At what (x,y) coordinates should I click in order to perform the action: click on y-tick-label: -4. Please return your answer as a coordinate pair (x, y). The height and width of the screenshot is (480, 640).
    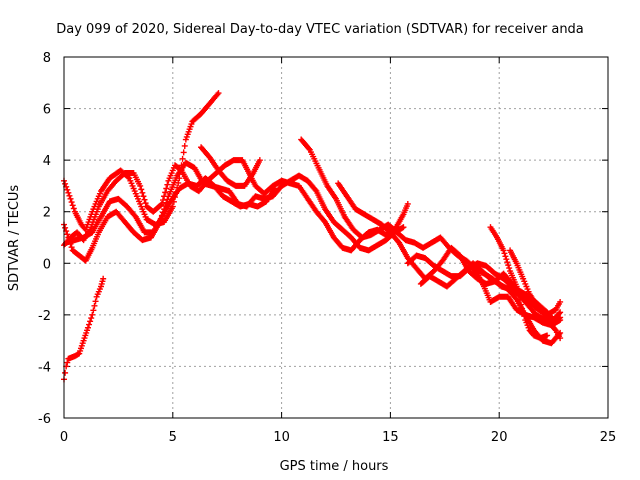
    Looking at the image, I should click on (44, 367).